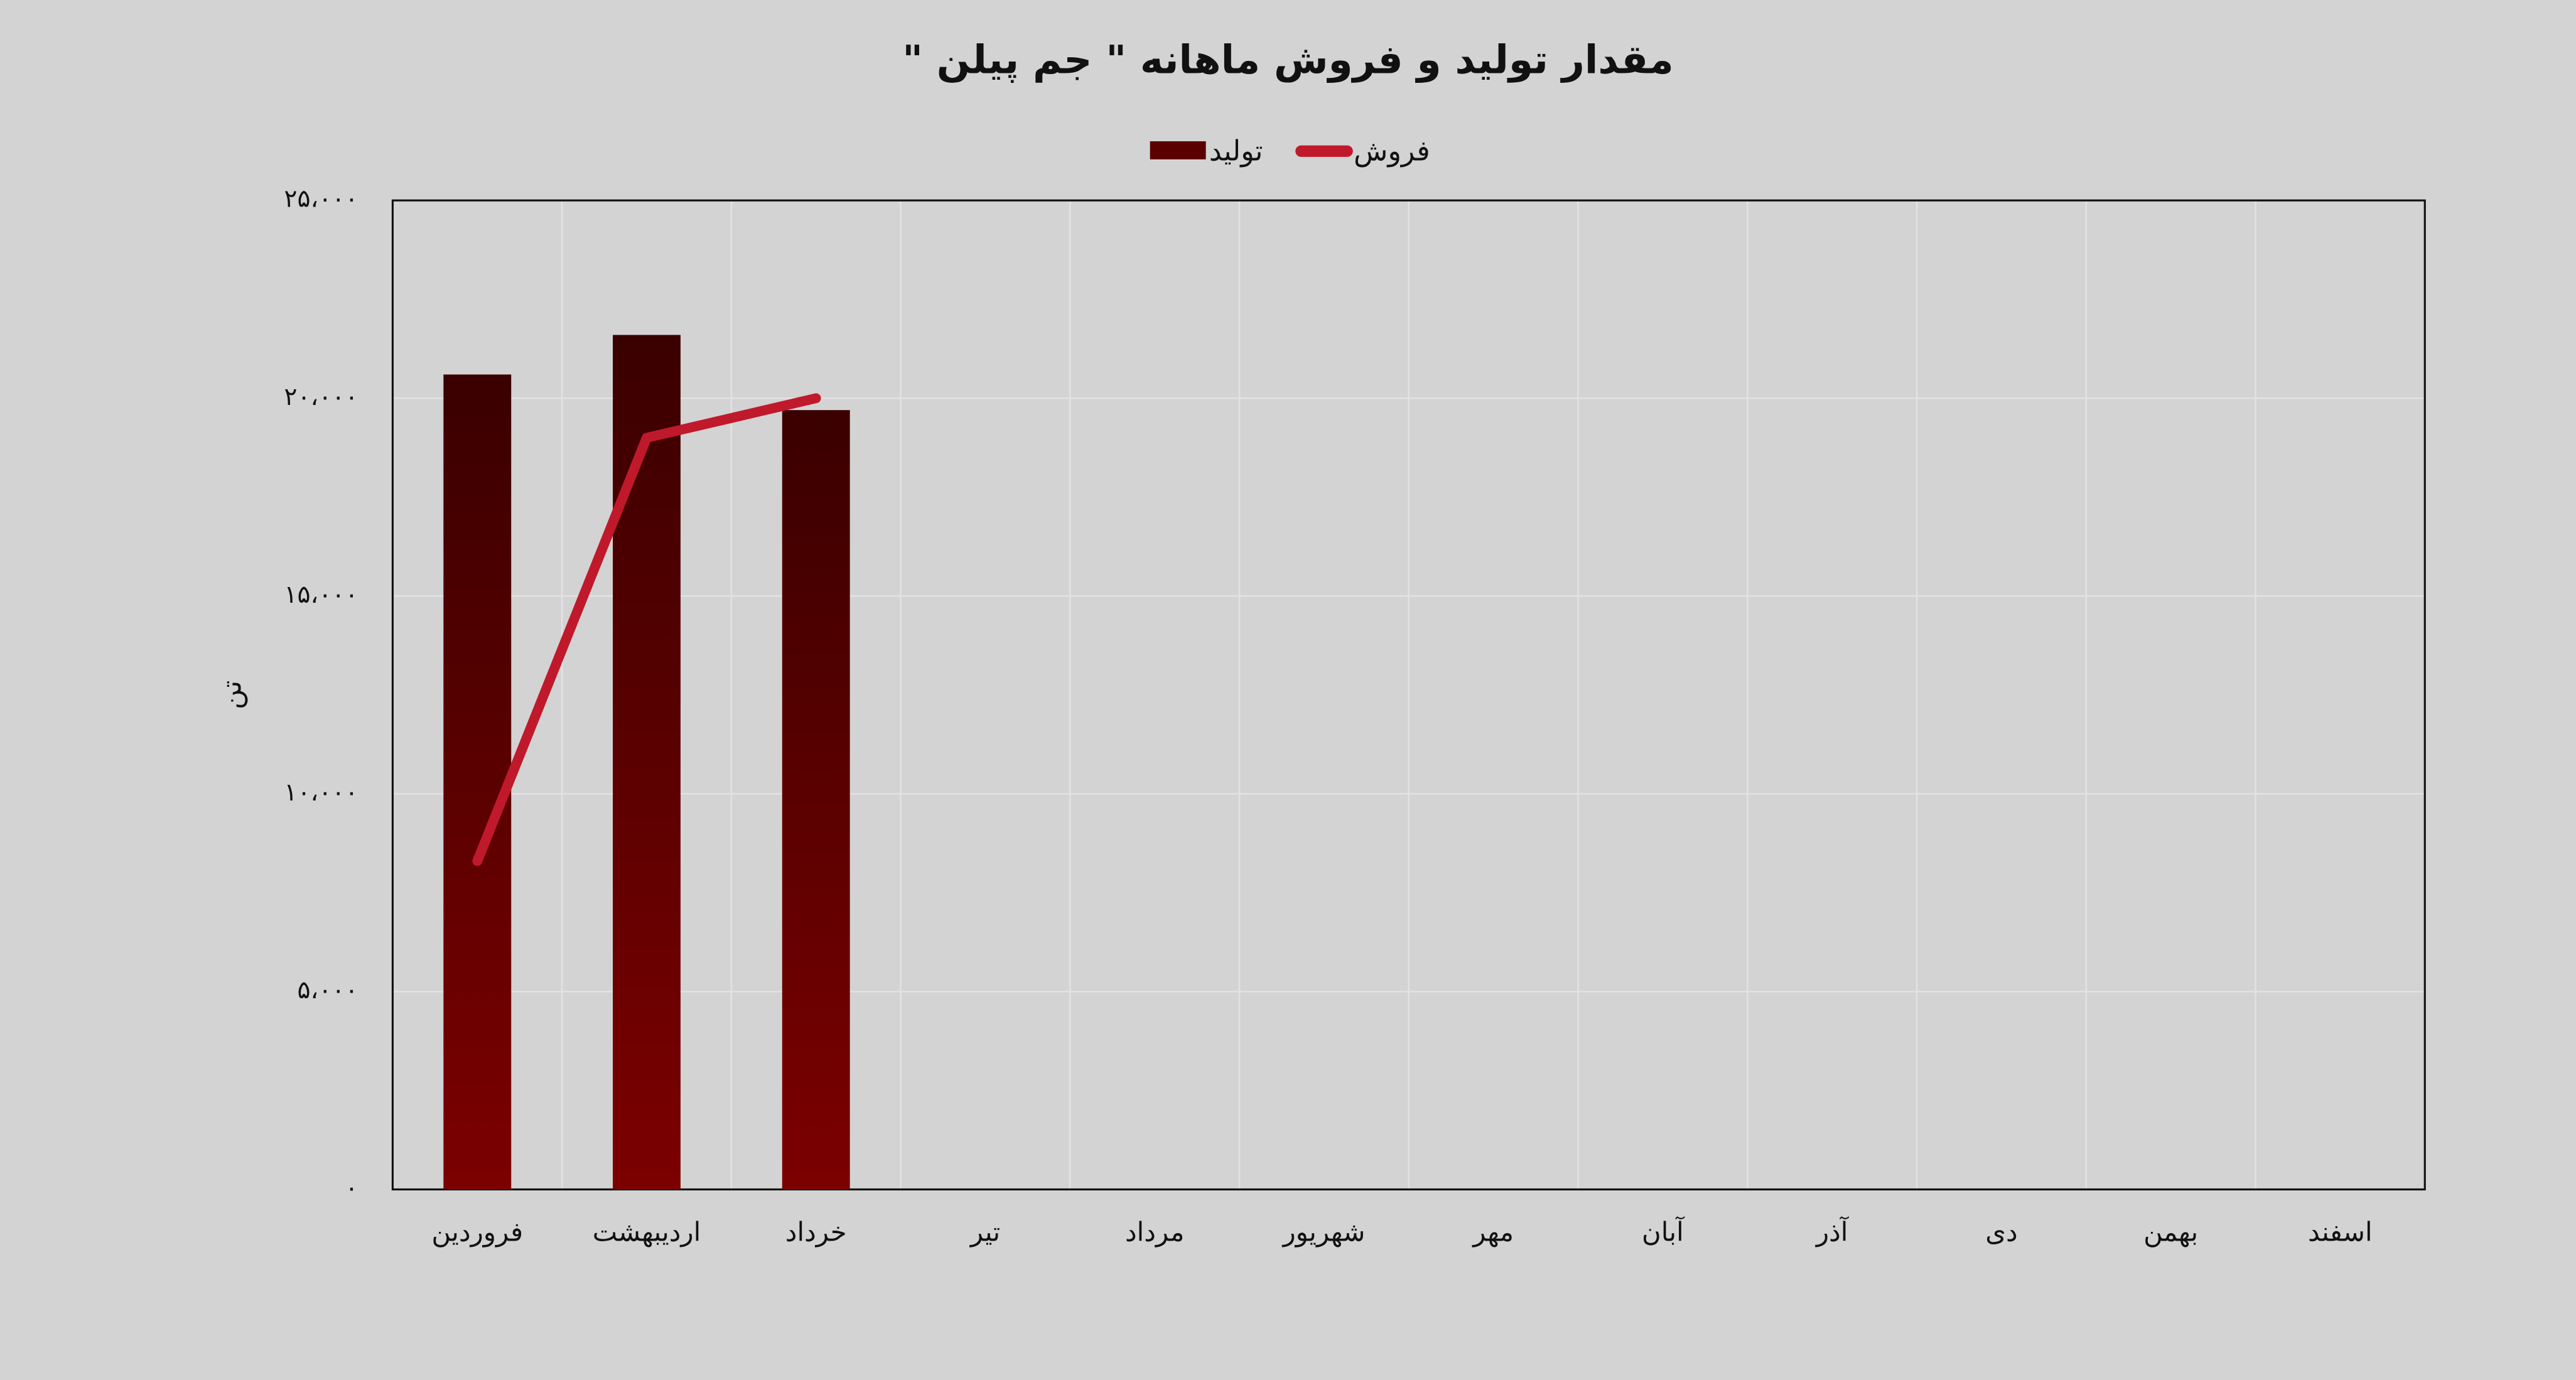 This screenshot has height=1380, width=2576. Describe the element at coordinates (1392, 151) in the screenshot. I see `legend-label: فروش` at that location.